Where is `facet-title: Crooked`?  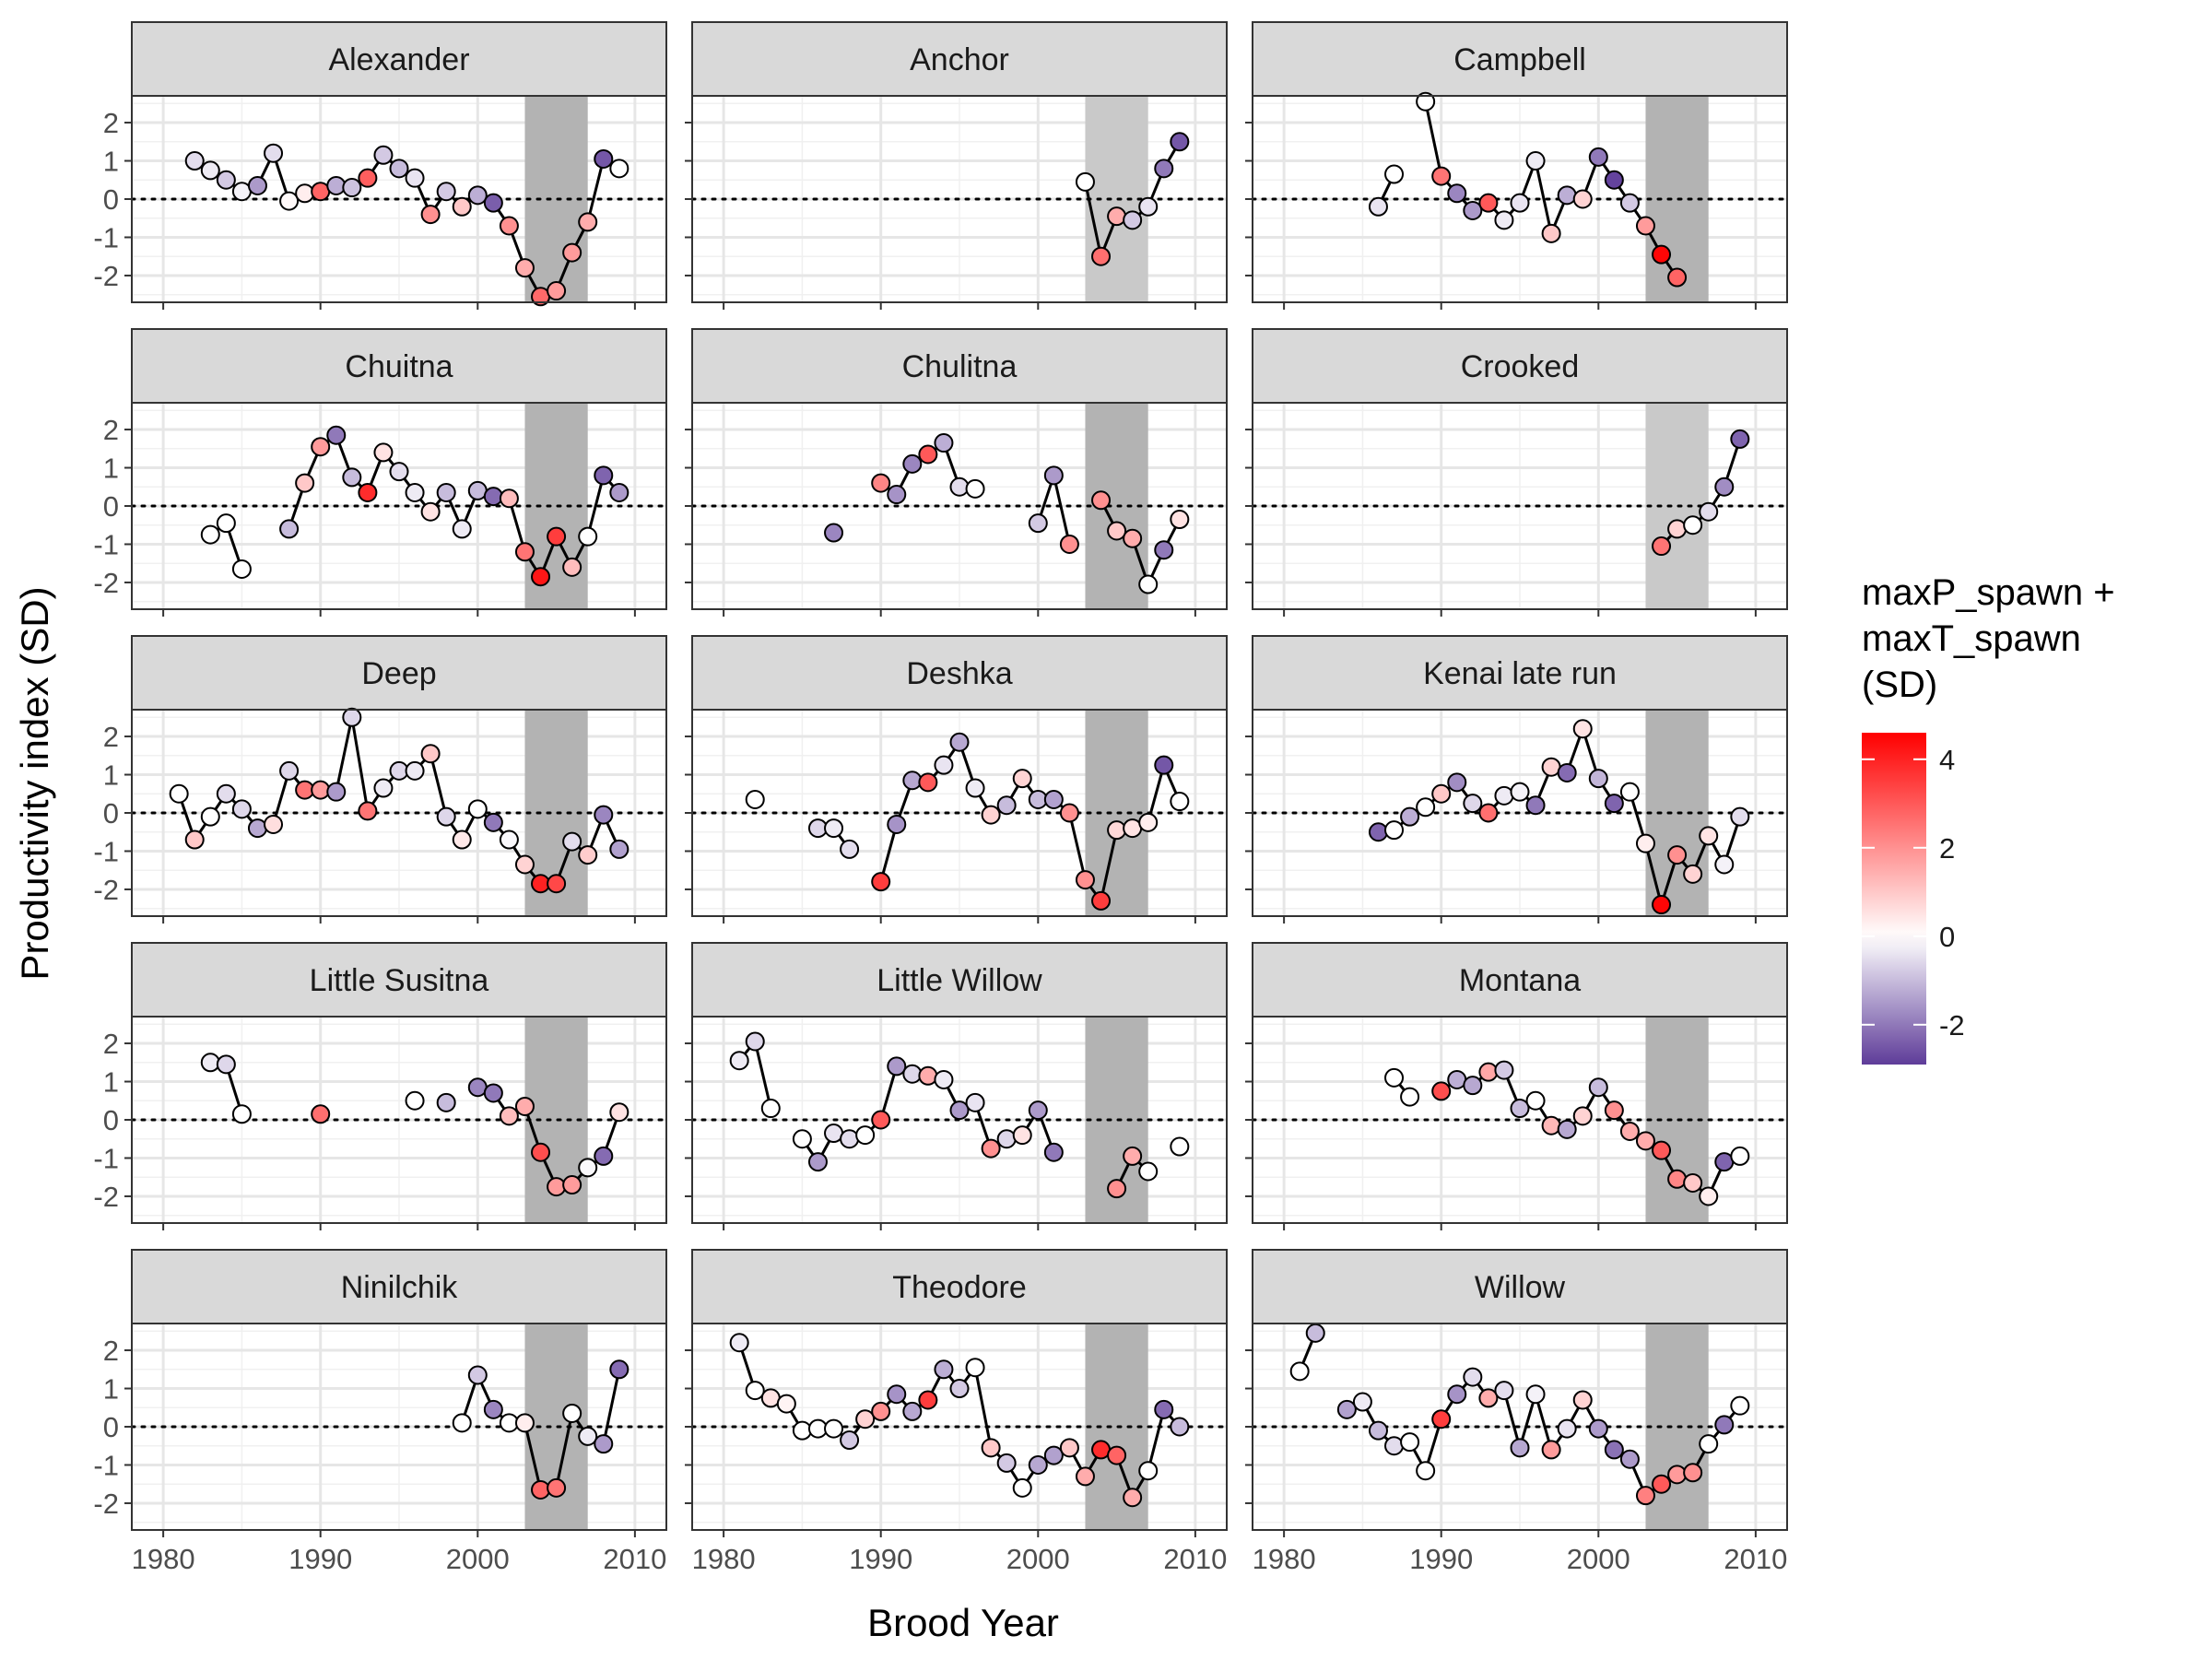
facet-title: Crooked is located at coordinates (1520, 366).